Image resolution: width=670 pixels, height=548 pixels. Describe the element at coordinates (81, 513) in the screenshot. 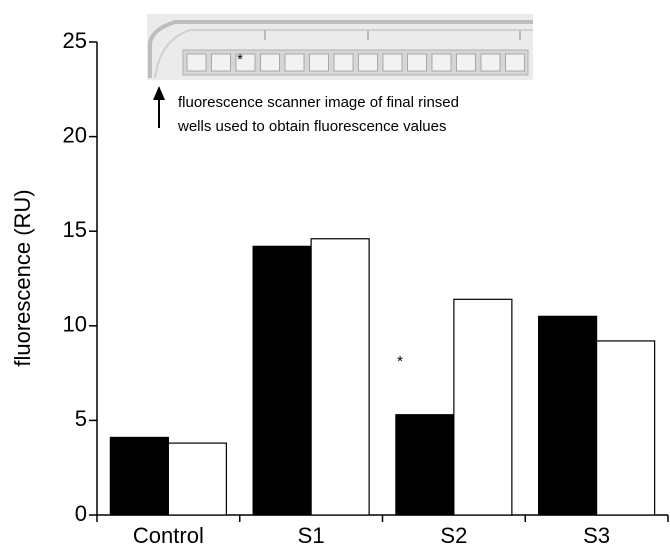

I see `y-tick-label: 0` at that location.